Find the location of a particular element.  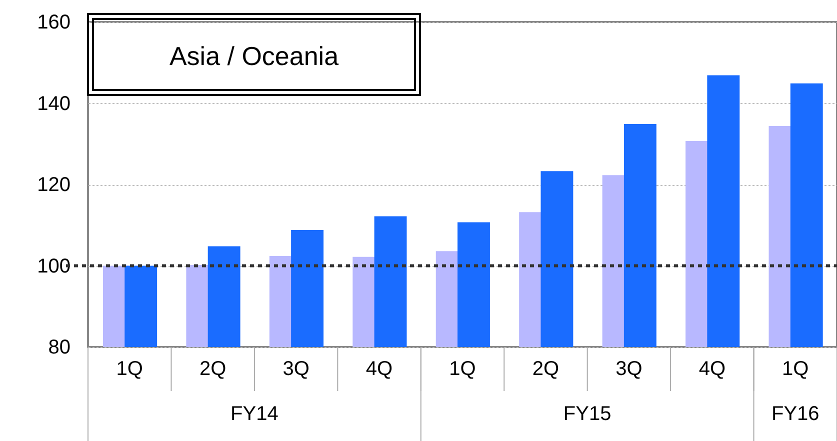

y-tick-label: 100 is located at coordinates (53, 266).